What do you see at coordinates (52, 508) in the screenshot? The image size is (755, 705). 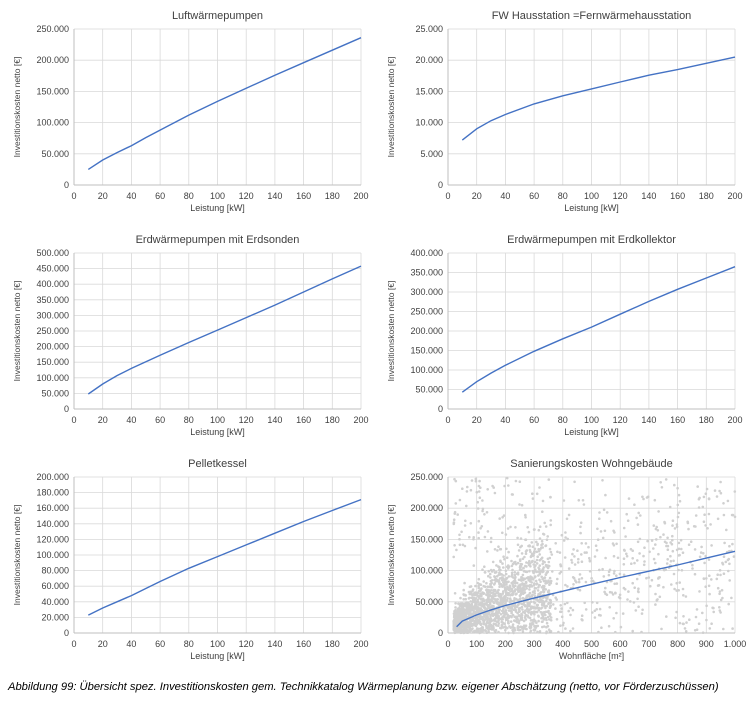 I see `y-tick-label: 160.000` at bounding box center [52, 508].